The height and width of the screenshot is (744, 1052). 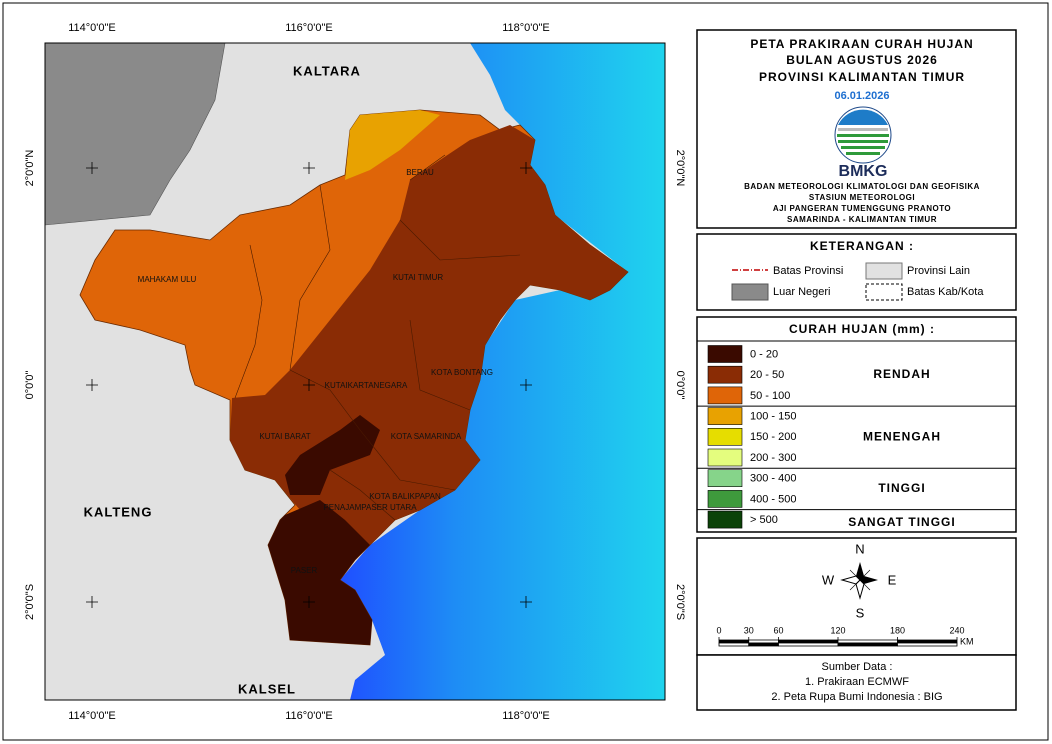 I want to click on legend-box, so click(x=856, y=424).